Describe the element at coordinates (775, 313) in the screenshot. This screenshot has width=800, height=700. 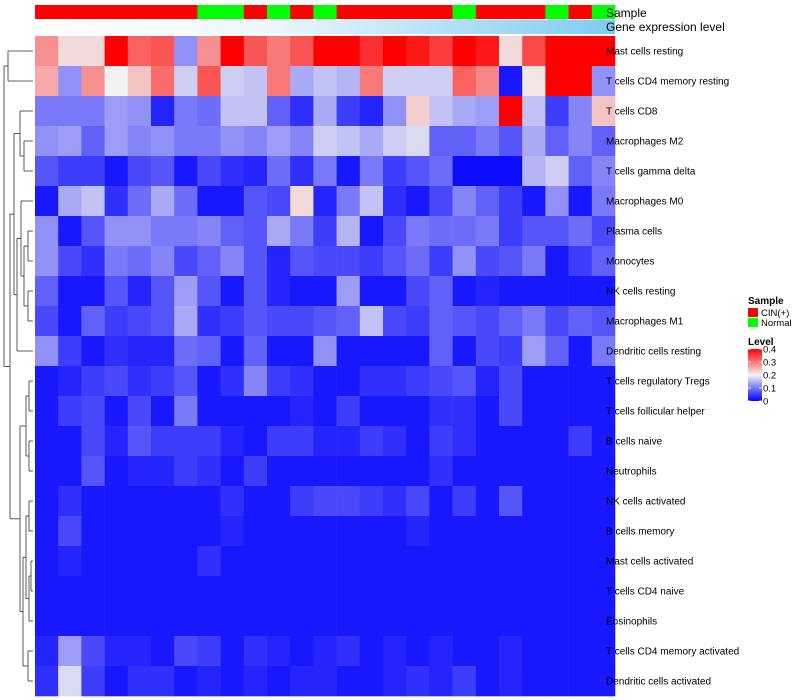
I see `legend-sample-label: CIN(+)` at that location.